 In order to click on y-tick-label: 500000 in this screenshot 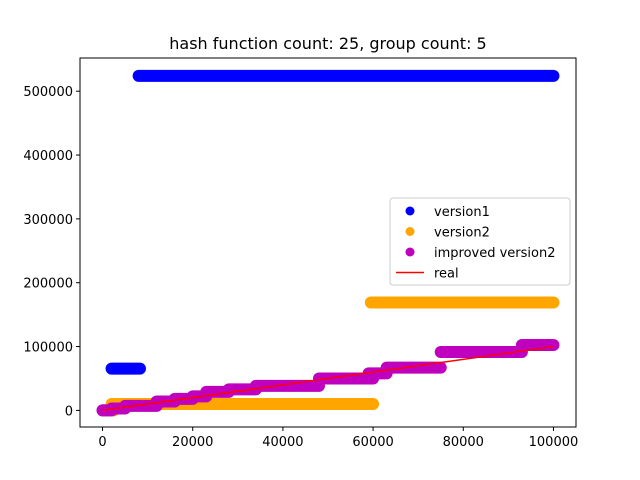, I will do `click(48, 92)`.